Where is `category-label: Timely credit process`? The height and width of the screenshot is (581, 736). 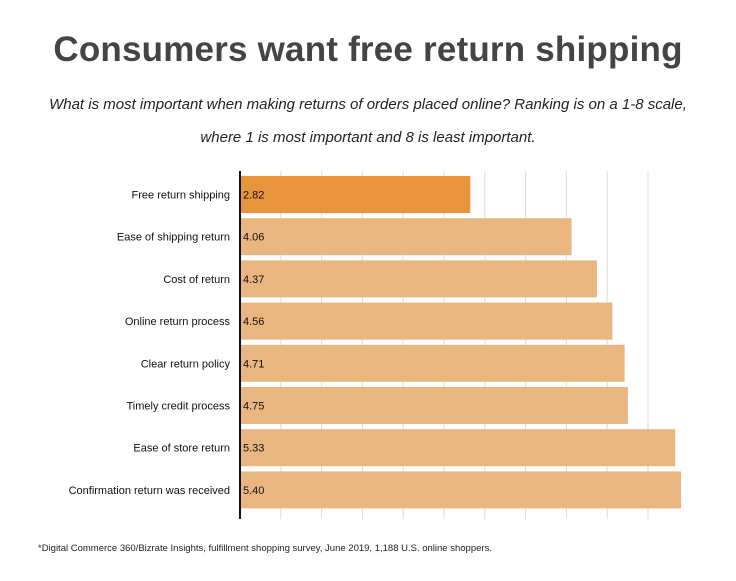 category-label: Timely credit process is located at coordinates (178, 407).